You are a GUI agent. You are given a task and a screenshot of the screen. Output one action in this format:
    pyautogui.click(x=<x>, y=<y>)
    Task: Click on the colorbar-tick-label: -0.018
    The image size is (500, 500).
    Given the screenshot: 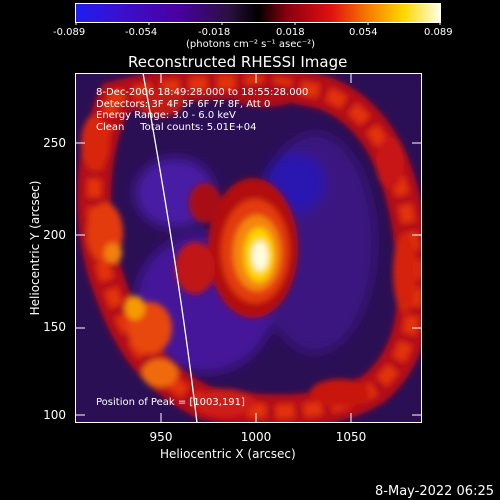 What is the action you would take?
    pyautogui.click(x=214, y=32)
    